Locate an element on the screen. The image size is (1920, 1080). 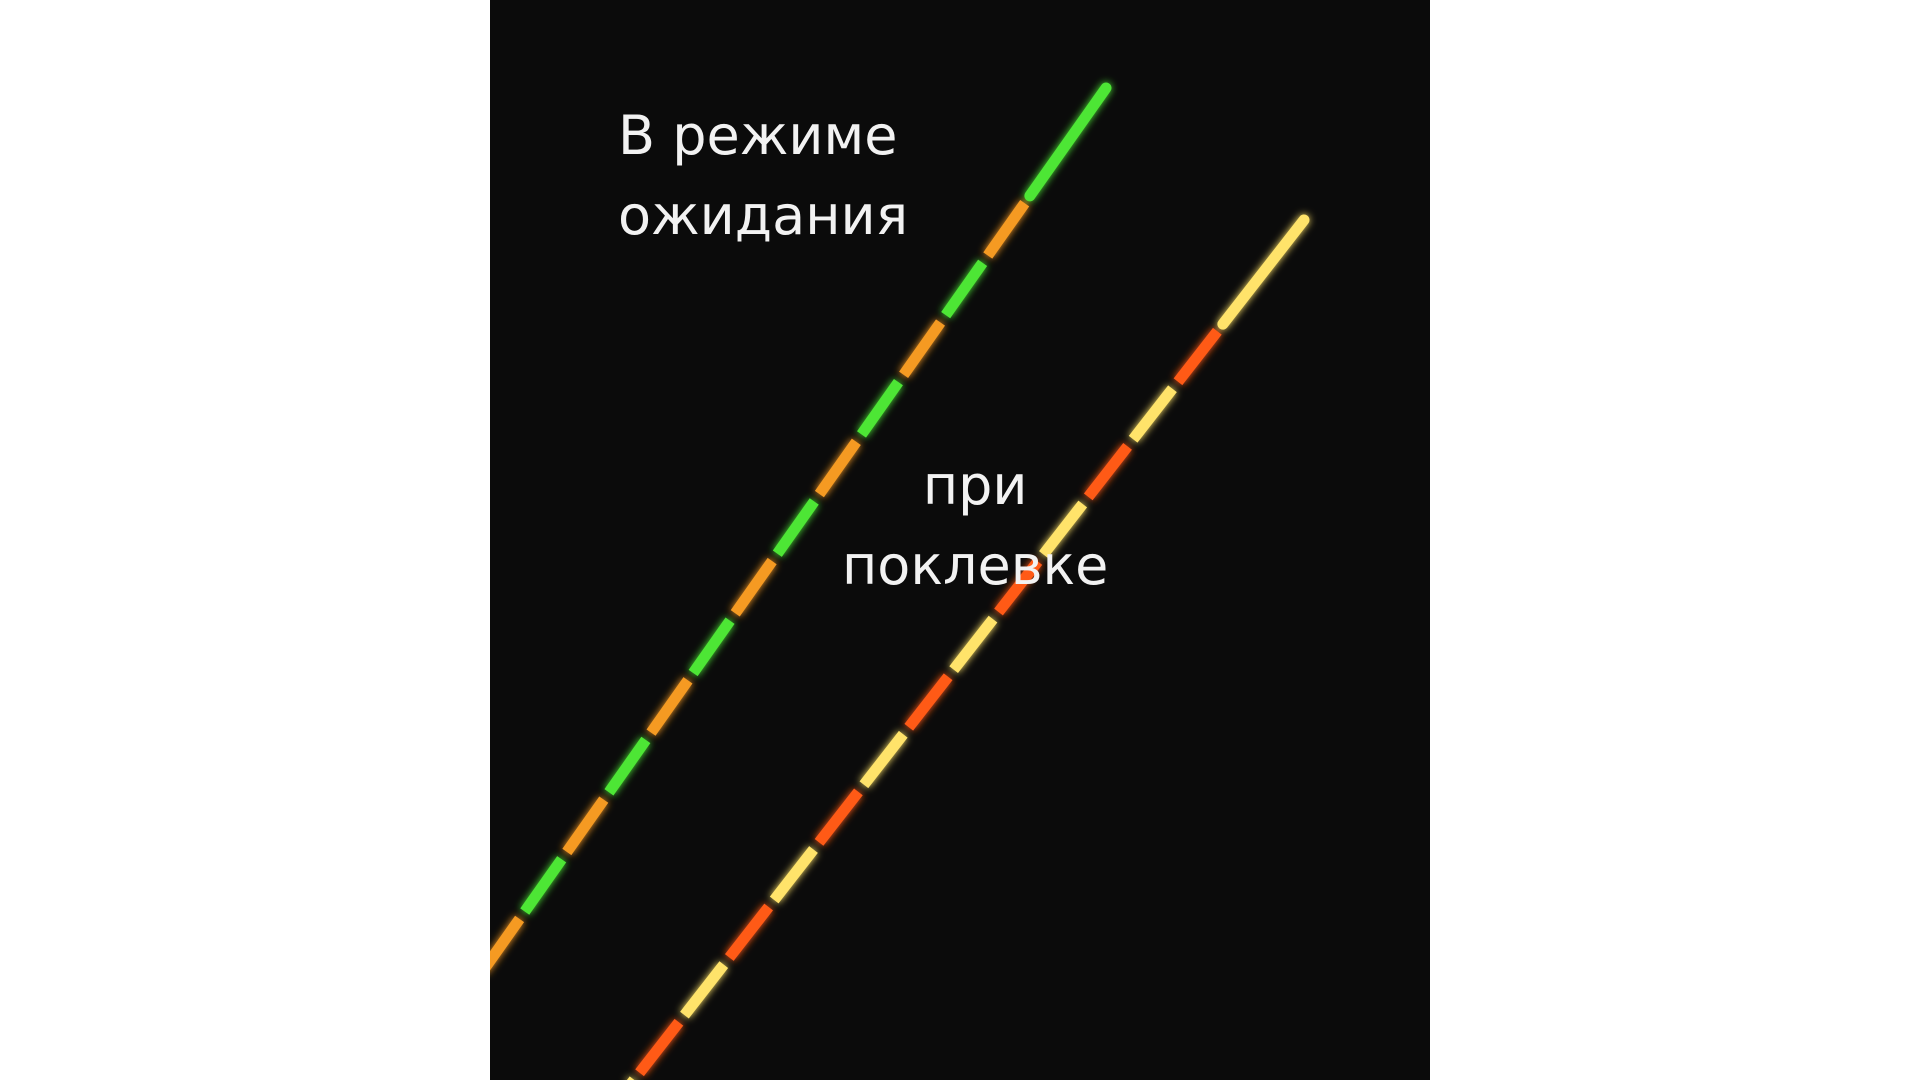
label-bite-line1: при is located at coordinates (975, 485).